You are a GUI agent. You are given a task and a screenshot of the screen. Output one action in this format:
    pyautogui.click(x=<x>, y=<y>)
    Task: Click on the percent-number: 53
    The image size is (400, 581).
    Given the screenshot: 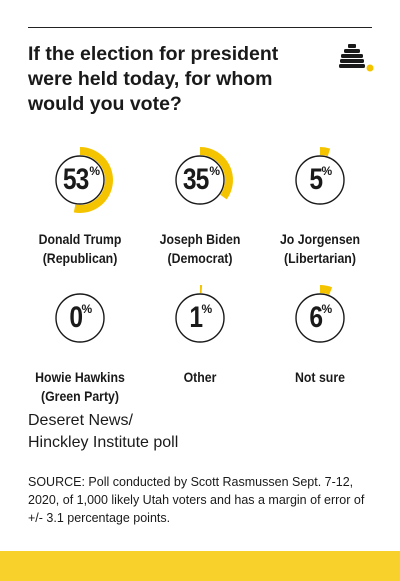 What is the action you would take?
    pyautogui.click(x=76, y=179)
    